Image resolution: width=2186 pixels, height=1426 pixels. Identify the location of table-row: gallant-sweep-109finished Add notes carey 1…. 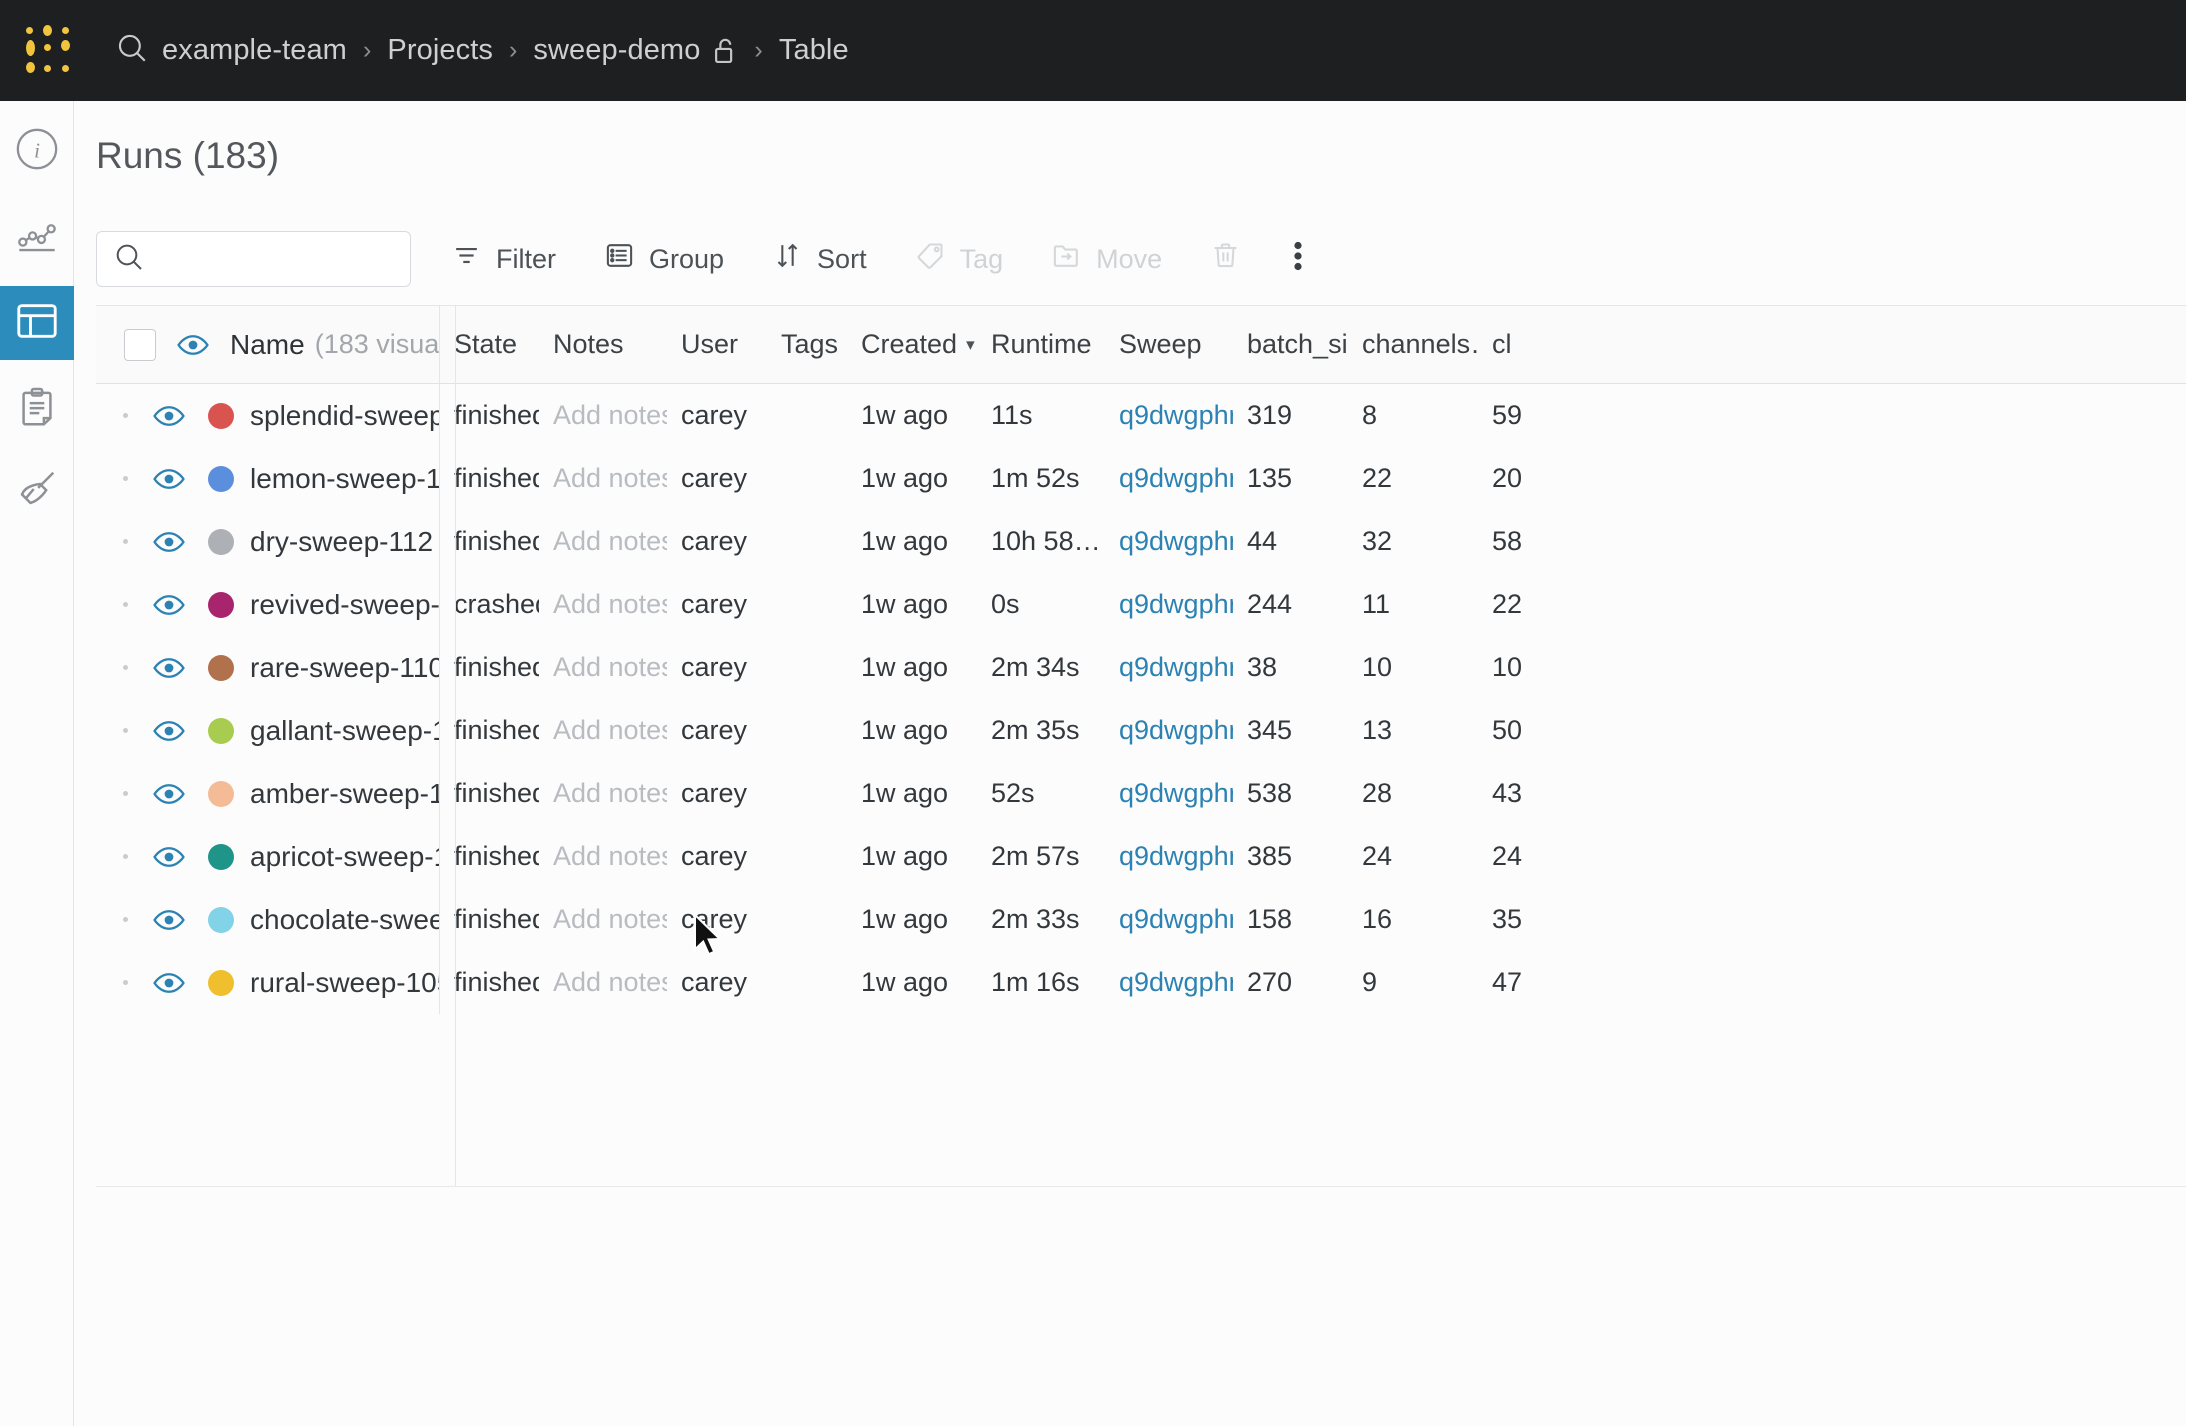
(1141, 730).